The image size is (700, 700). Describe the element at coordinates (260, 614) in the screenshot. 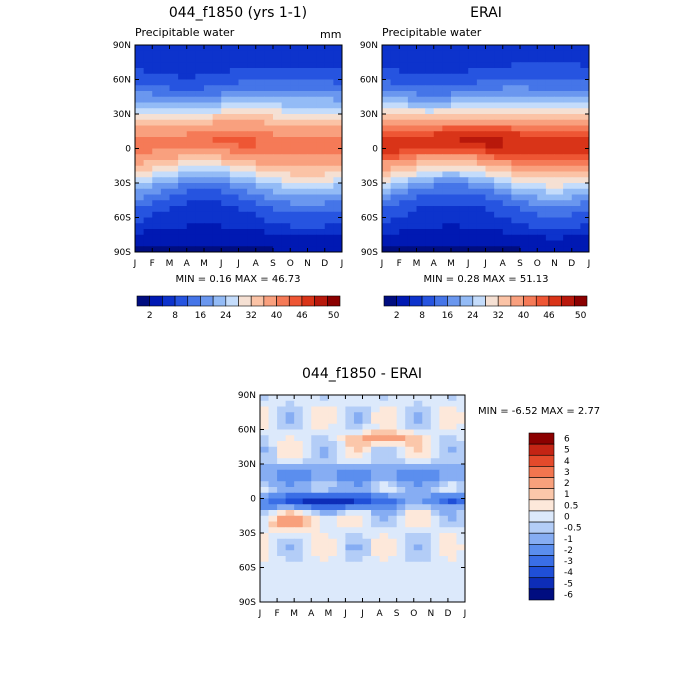

I see `x-tick-label: J` at that location.